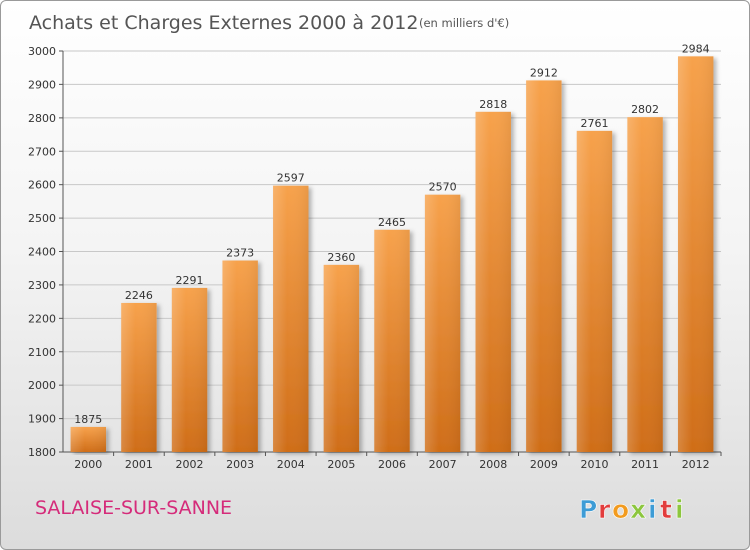 This screenshot has width=750, height=550. I want to click on data-label: 2818, so click(493, 104).